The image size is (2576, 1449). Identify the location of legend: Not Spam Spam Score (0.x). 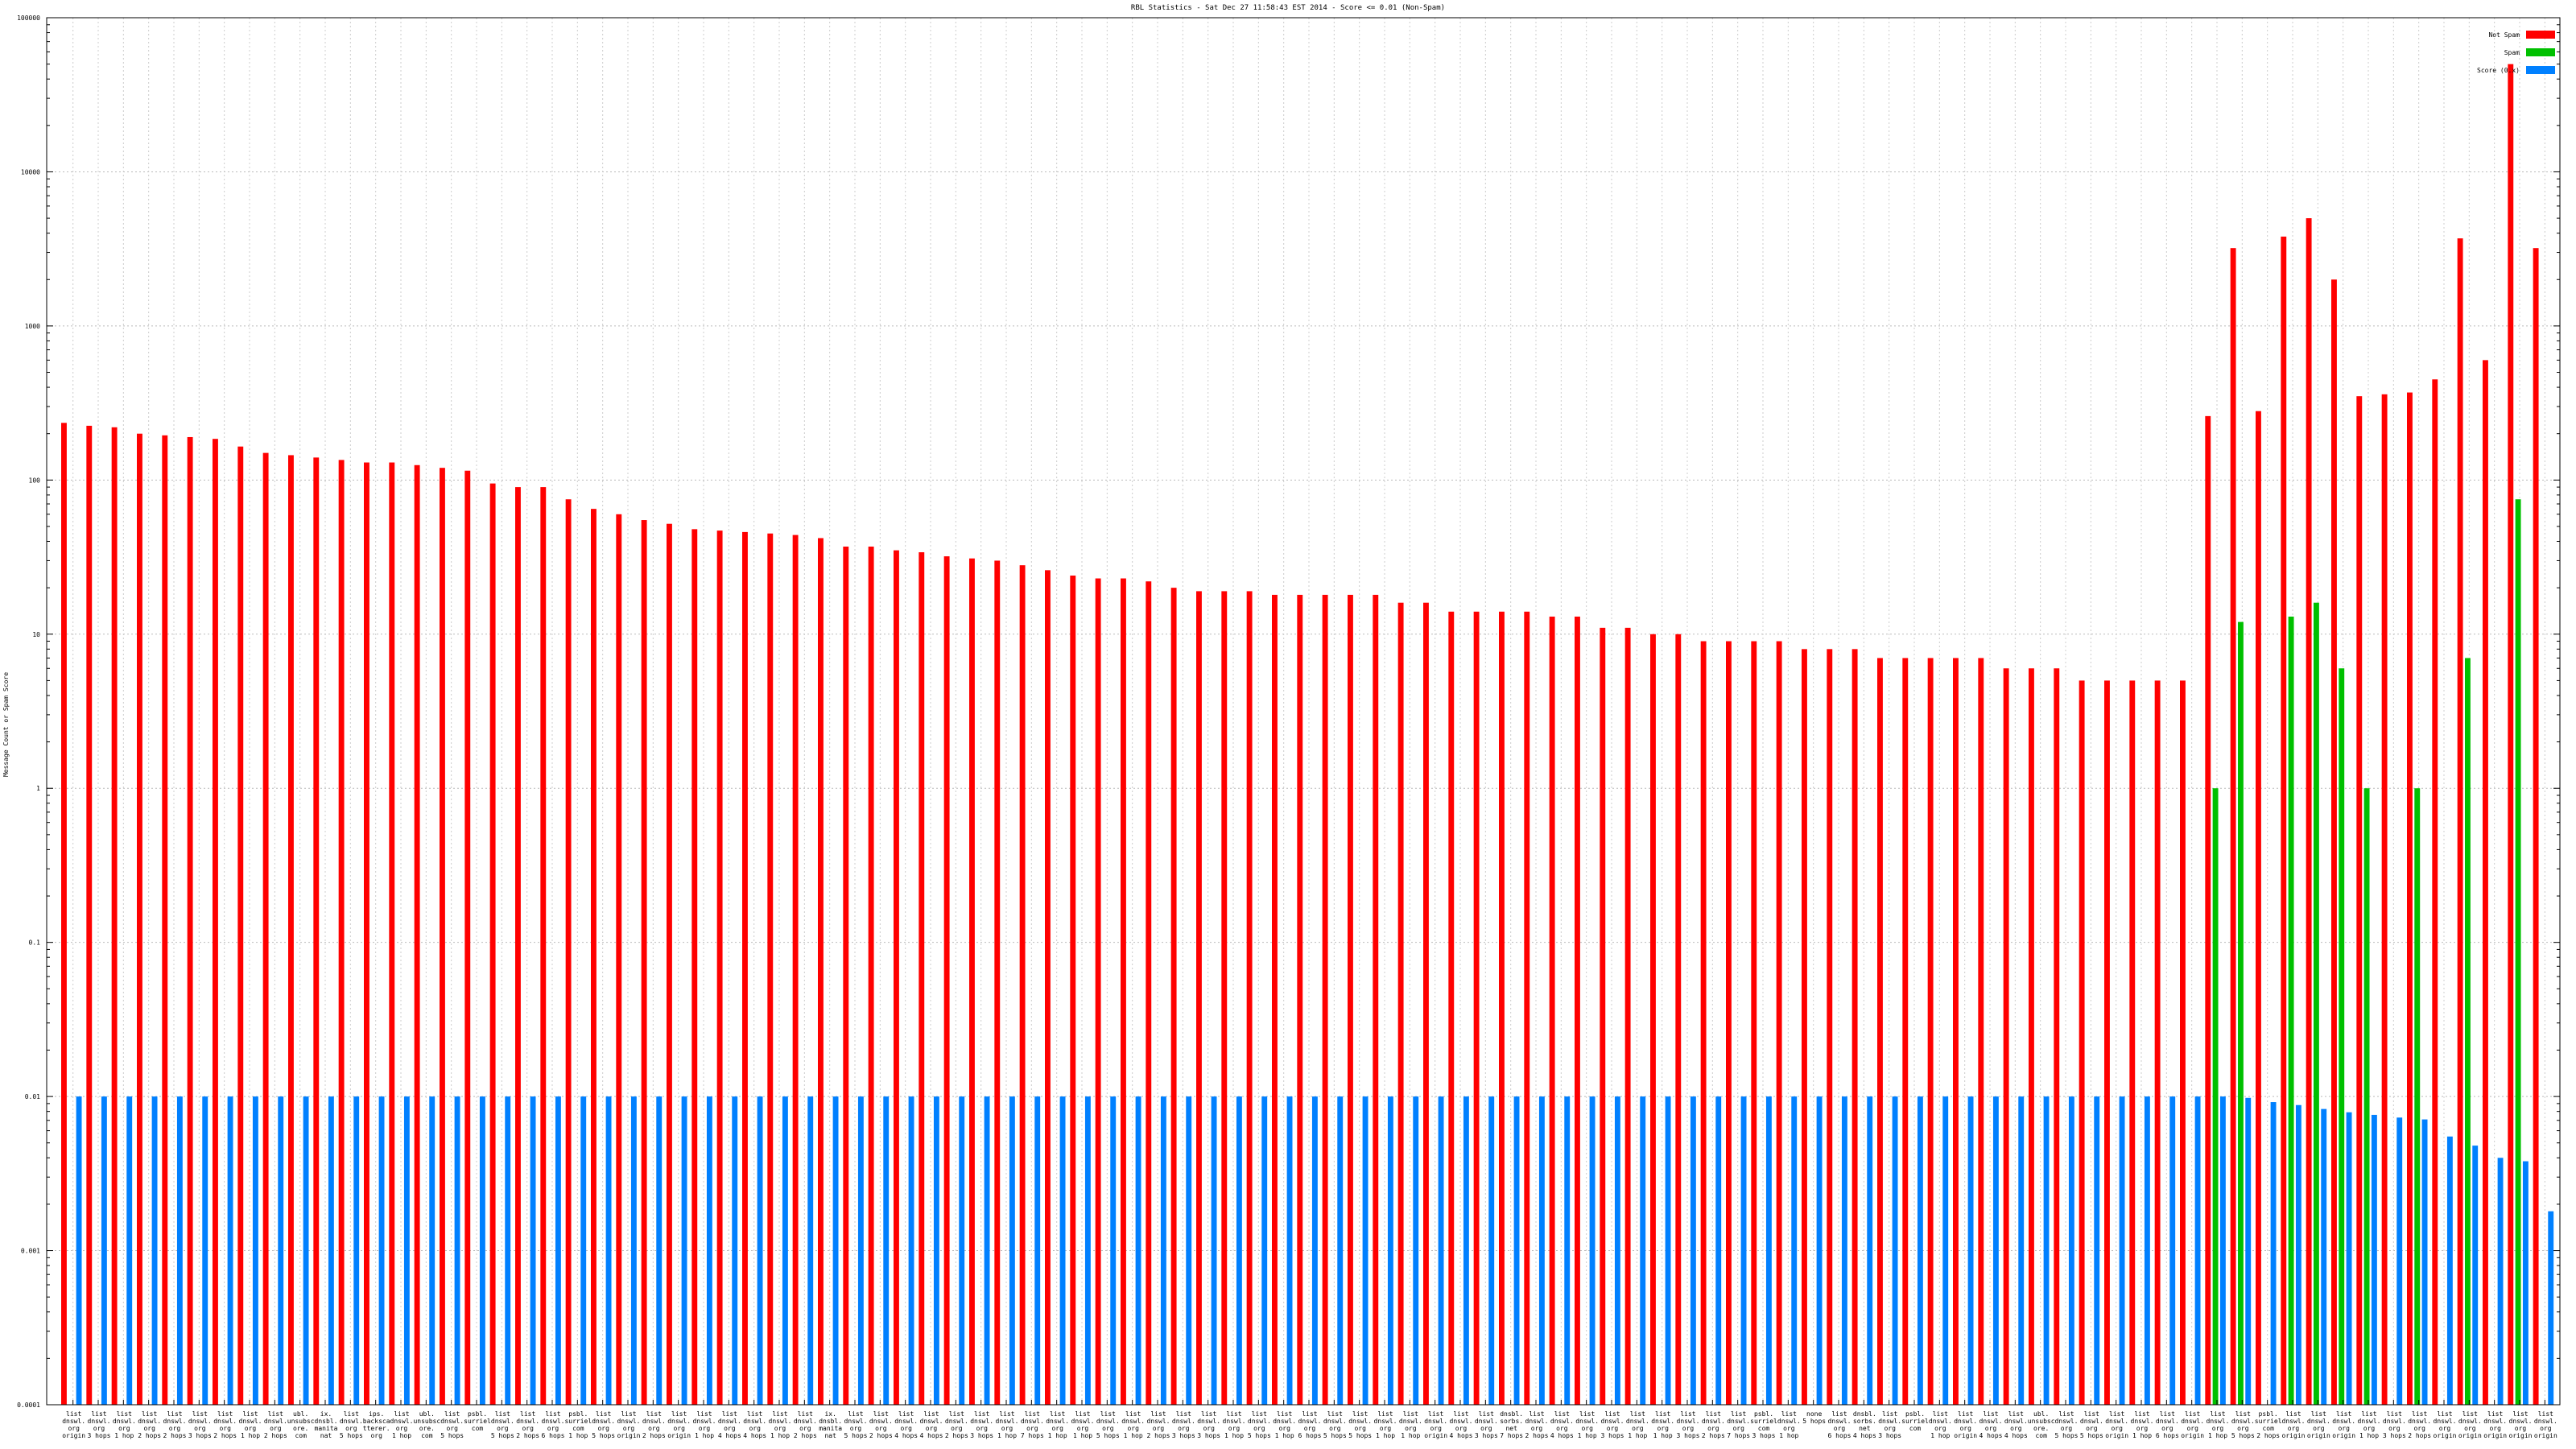
(2516, 53).